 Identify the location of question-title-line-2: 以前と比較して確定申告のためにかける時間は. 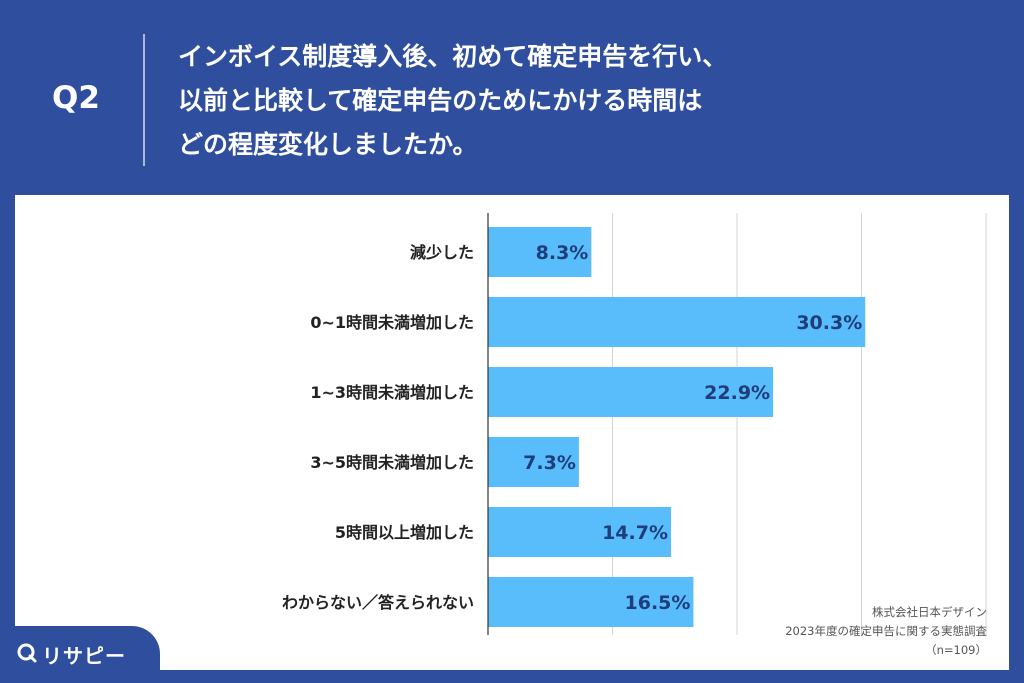
(440, 100).